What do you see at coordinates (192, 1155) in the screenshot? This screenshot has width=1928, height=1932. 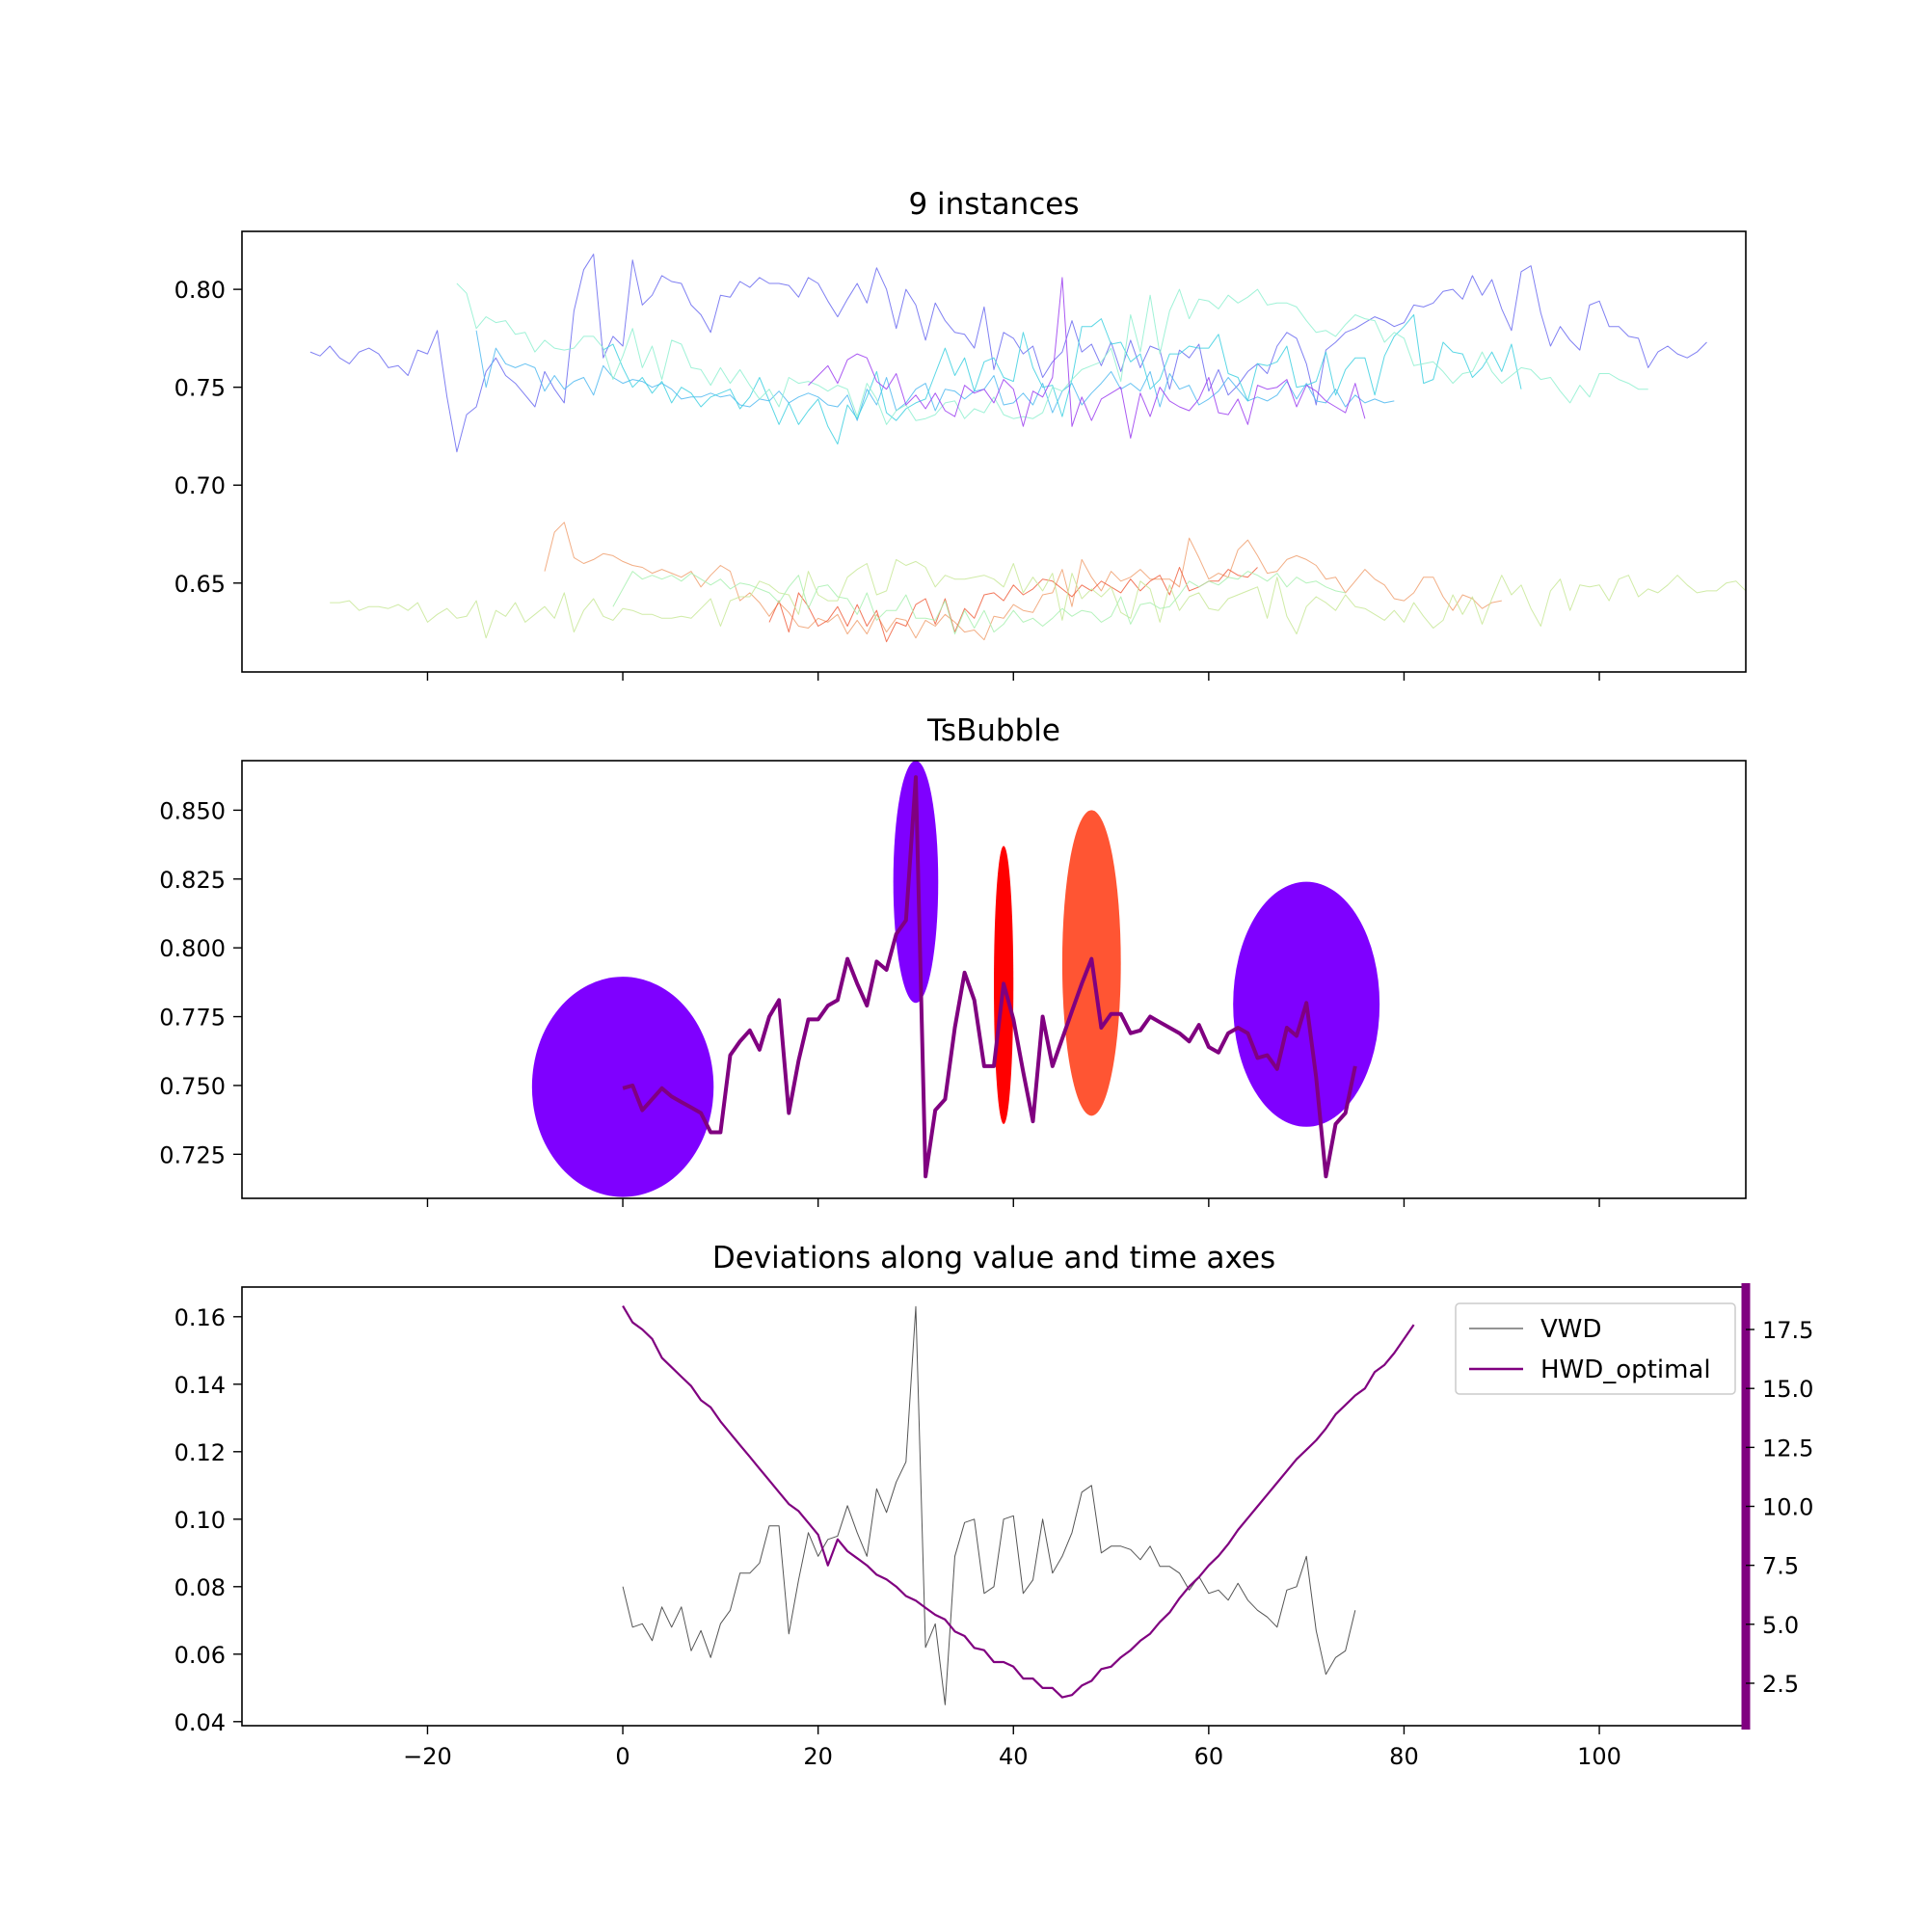 I see `y-tick-label: 0.725` at bounding box center [192, 1155].